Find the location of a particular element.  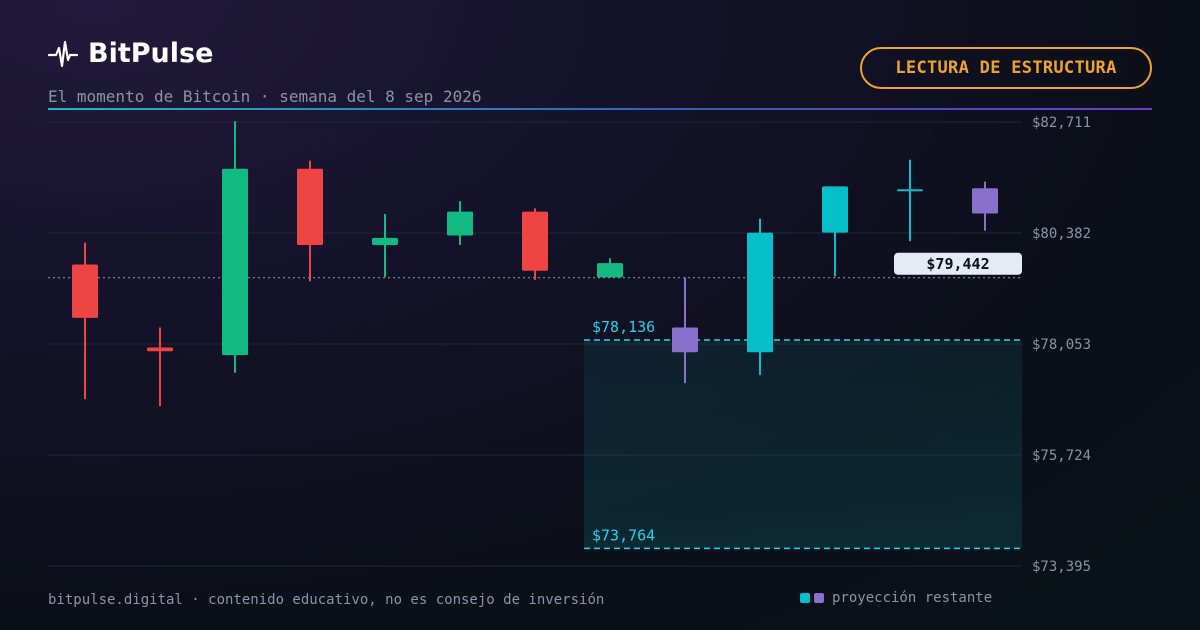

zone-bottom-label: $73,764 is located at coordinates (623, 535).